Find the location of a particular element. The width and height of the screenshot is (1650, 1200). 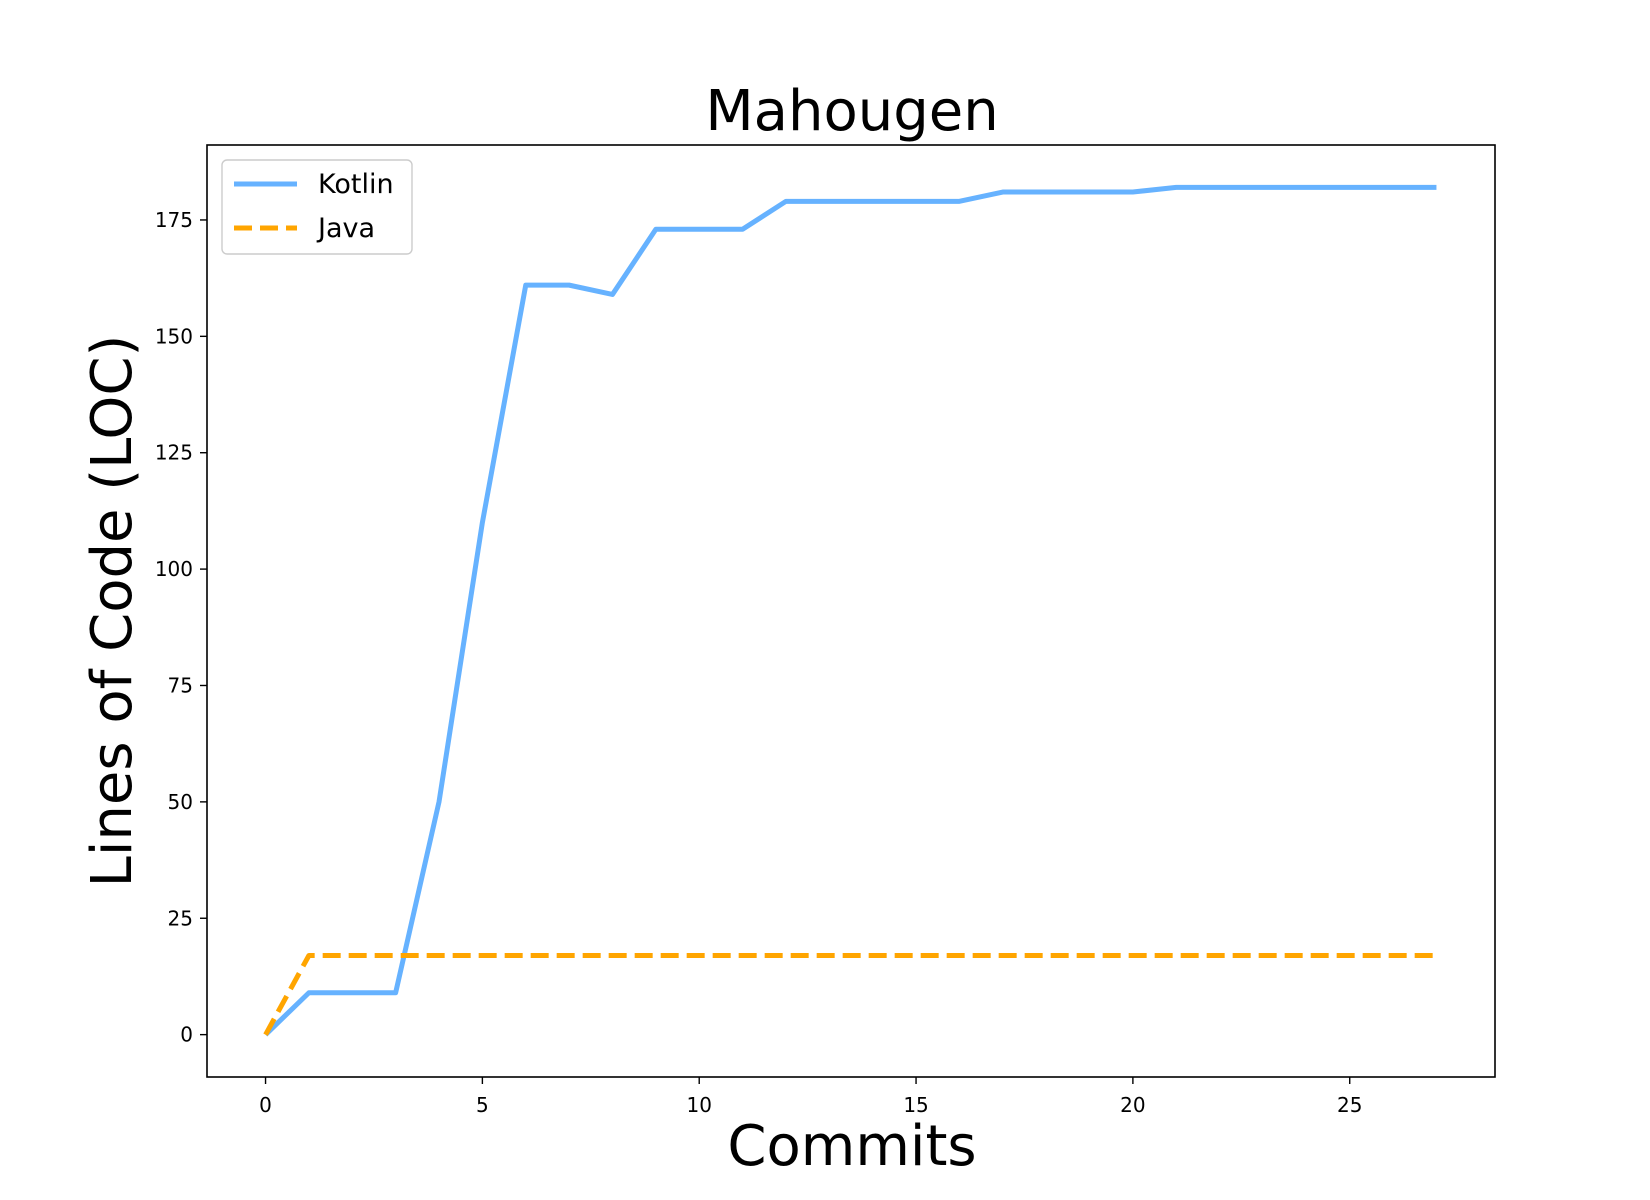

y-tick-label: 100 is located at coordinates (174, 569).